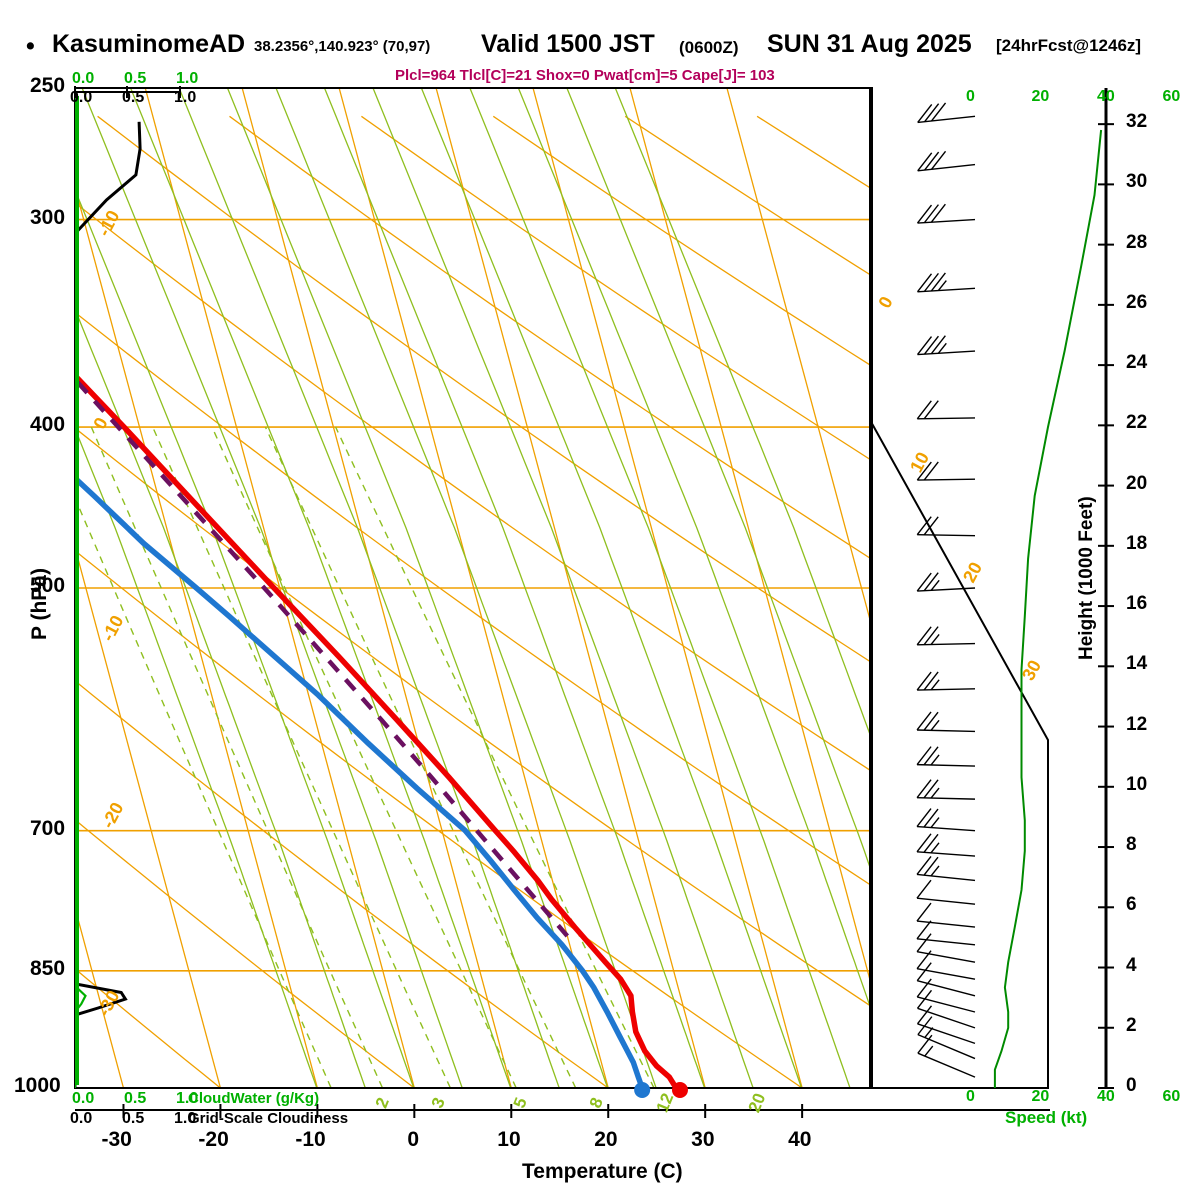 The width and height of the screenshot is (1200, 1200). I want to click on height-tick-10: 10, so click(1137, 784).